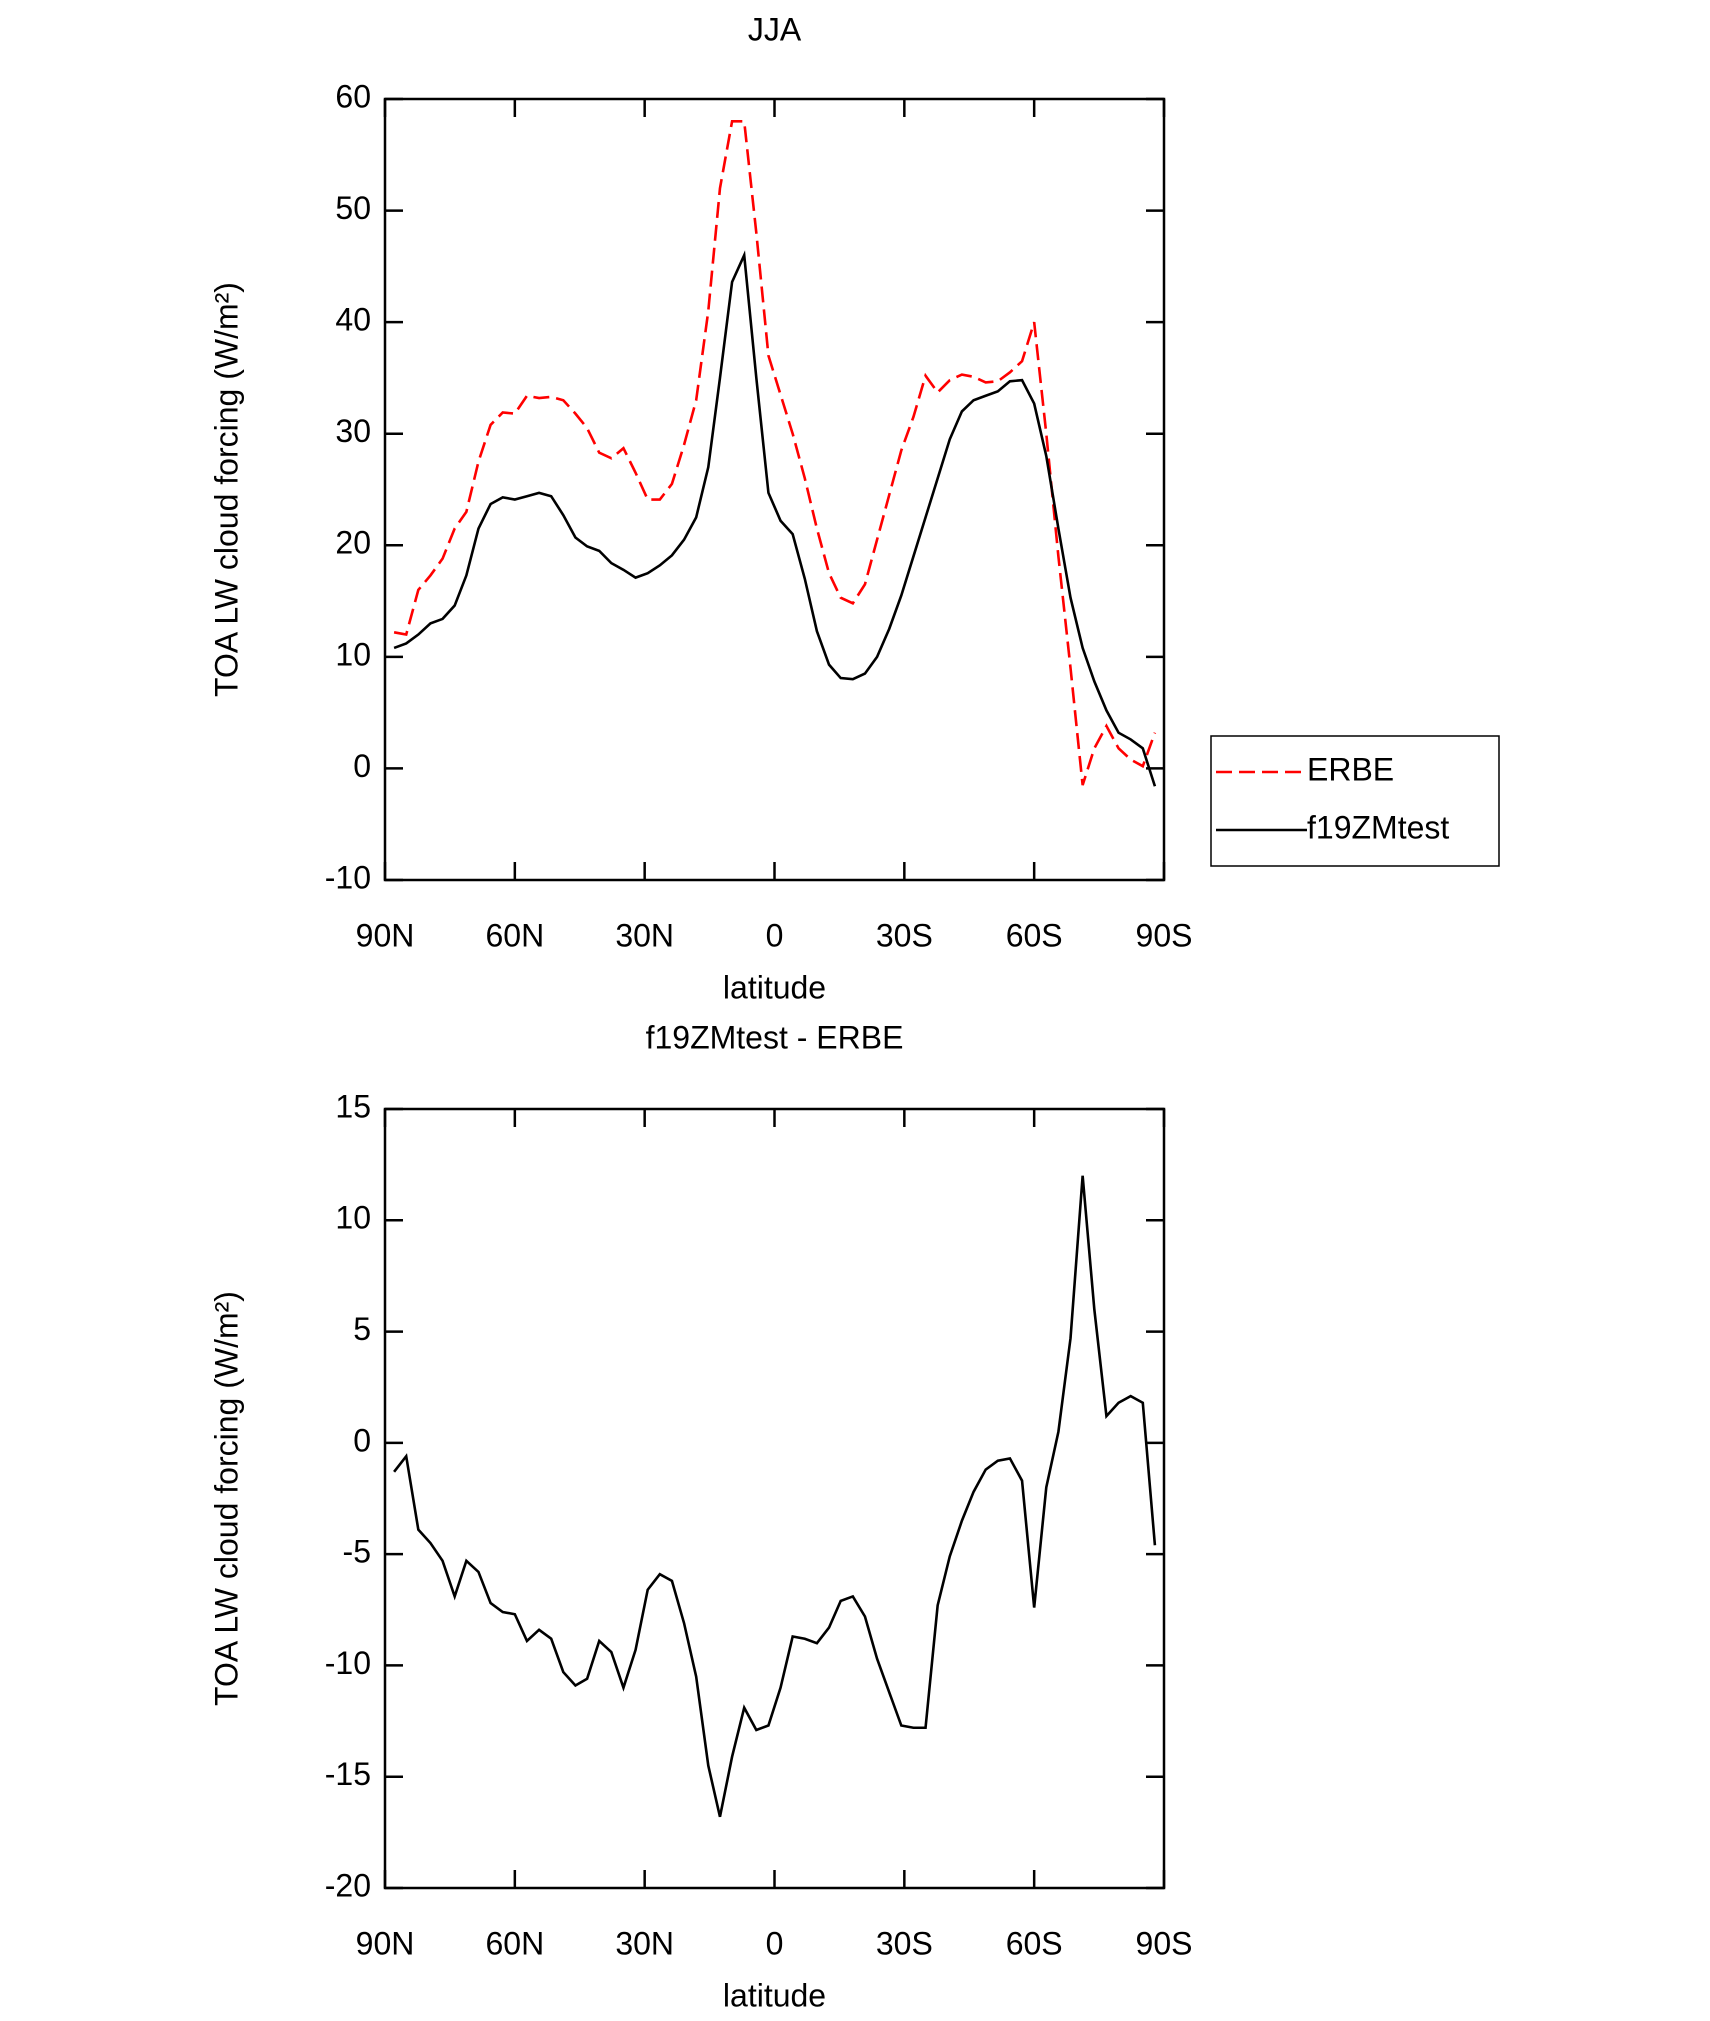 The image size is (1710, 2021). What do you see at coordinates (353, 208) in the screenshot?
I see `y-tick-label: 50` at bounding box center [353, 208].